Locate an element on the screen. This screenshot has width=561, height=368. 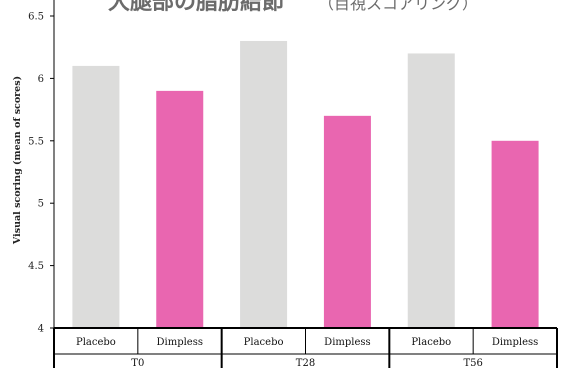
y-tick-label: 6 is located at coordinates (41, 79).